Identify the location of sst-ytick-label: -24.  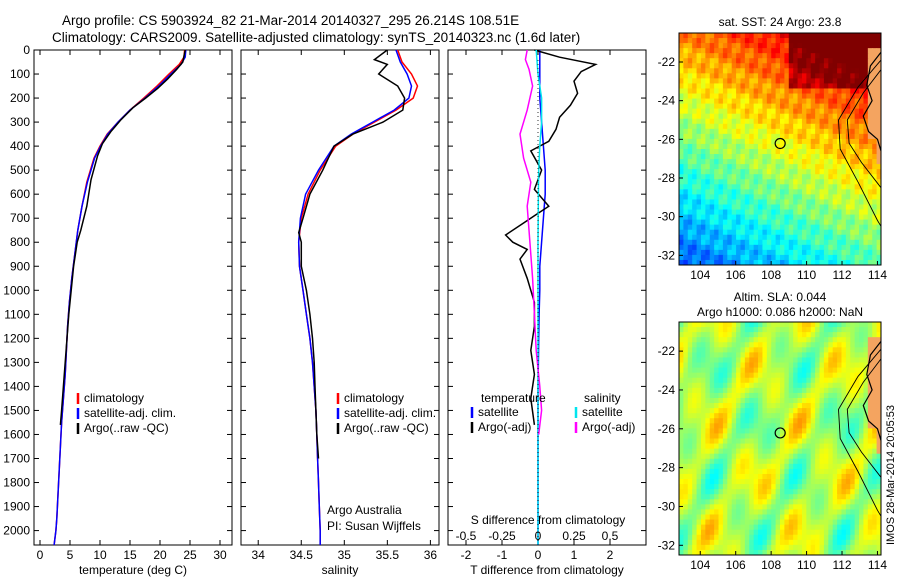
(667, 101).